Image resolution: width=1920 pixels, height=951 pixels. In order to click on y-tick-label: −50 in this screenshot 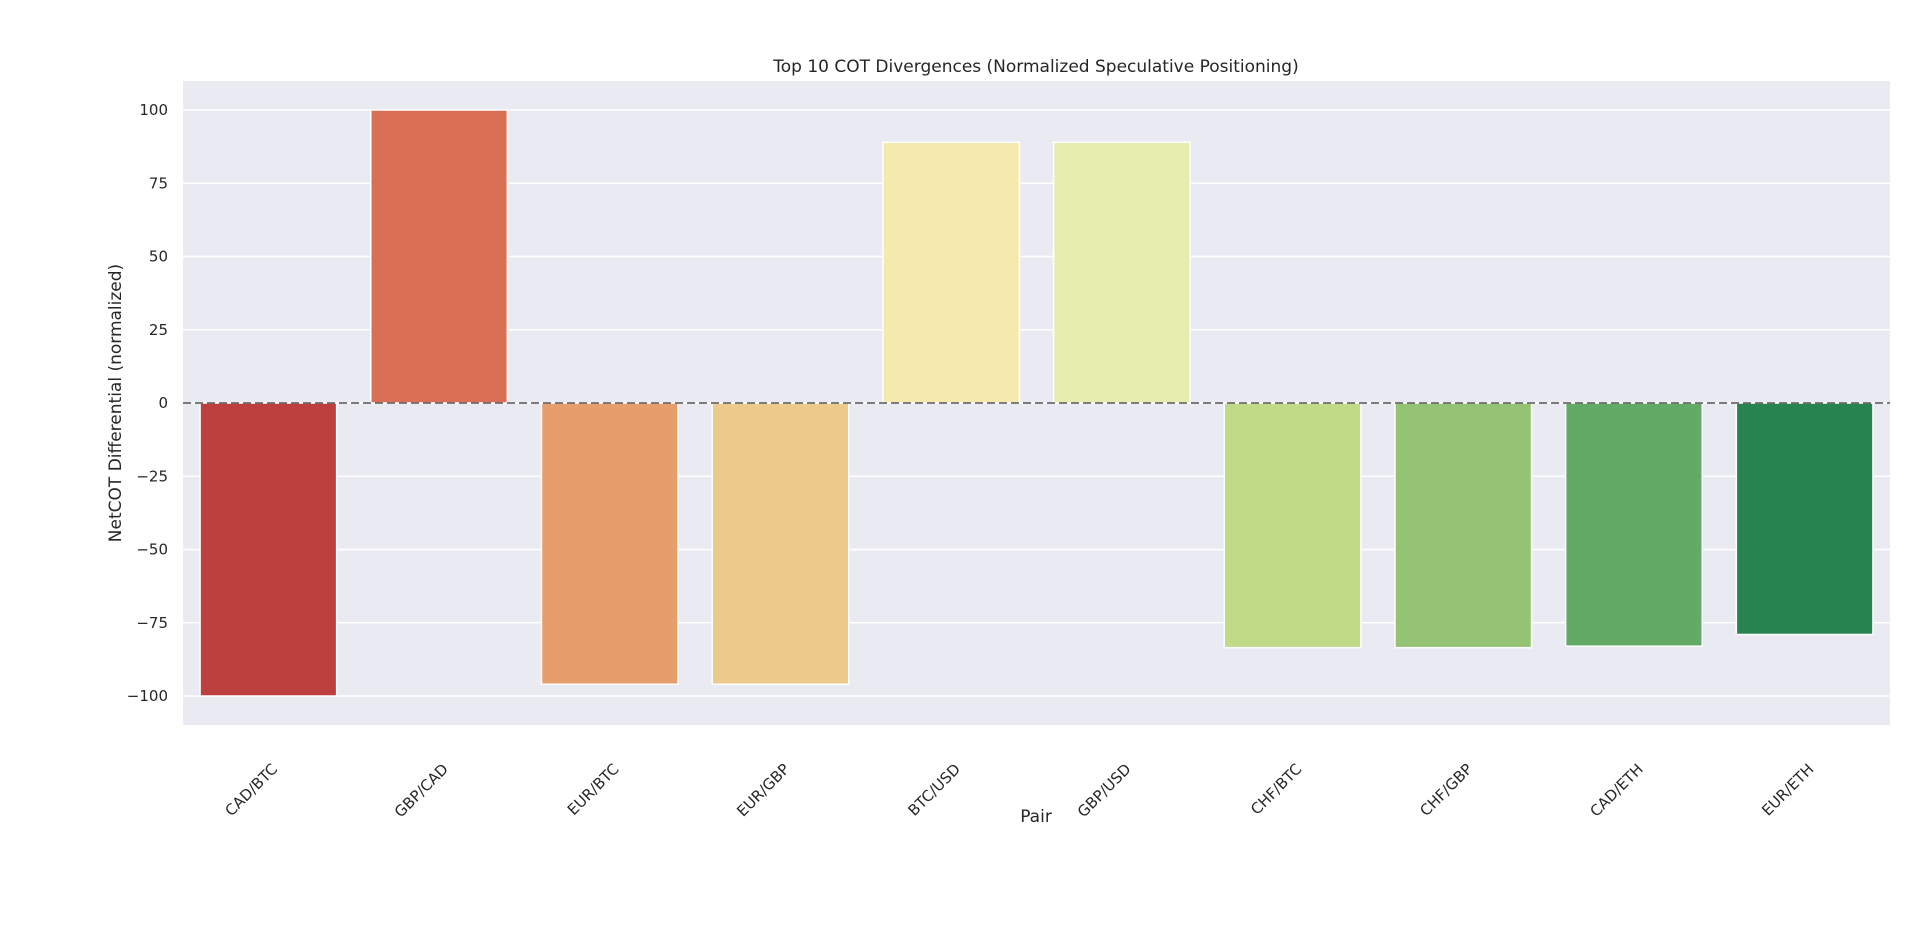, I will do `click(152, 550)`.